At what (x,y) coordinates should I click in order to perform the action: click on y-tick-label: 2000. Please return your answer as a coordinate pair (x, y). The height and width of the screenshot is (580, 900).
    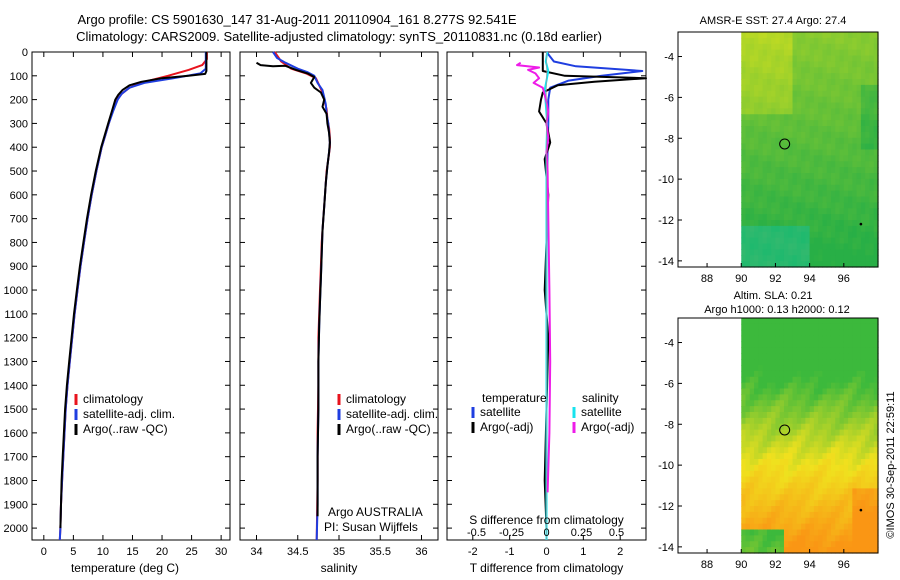
    Looking at the image, I should click on (16, 529).